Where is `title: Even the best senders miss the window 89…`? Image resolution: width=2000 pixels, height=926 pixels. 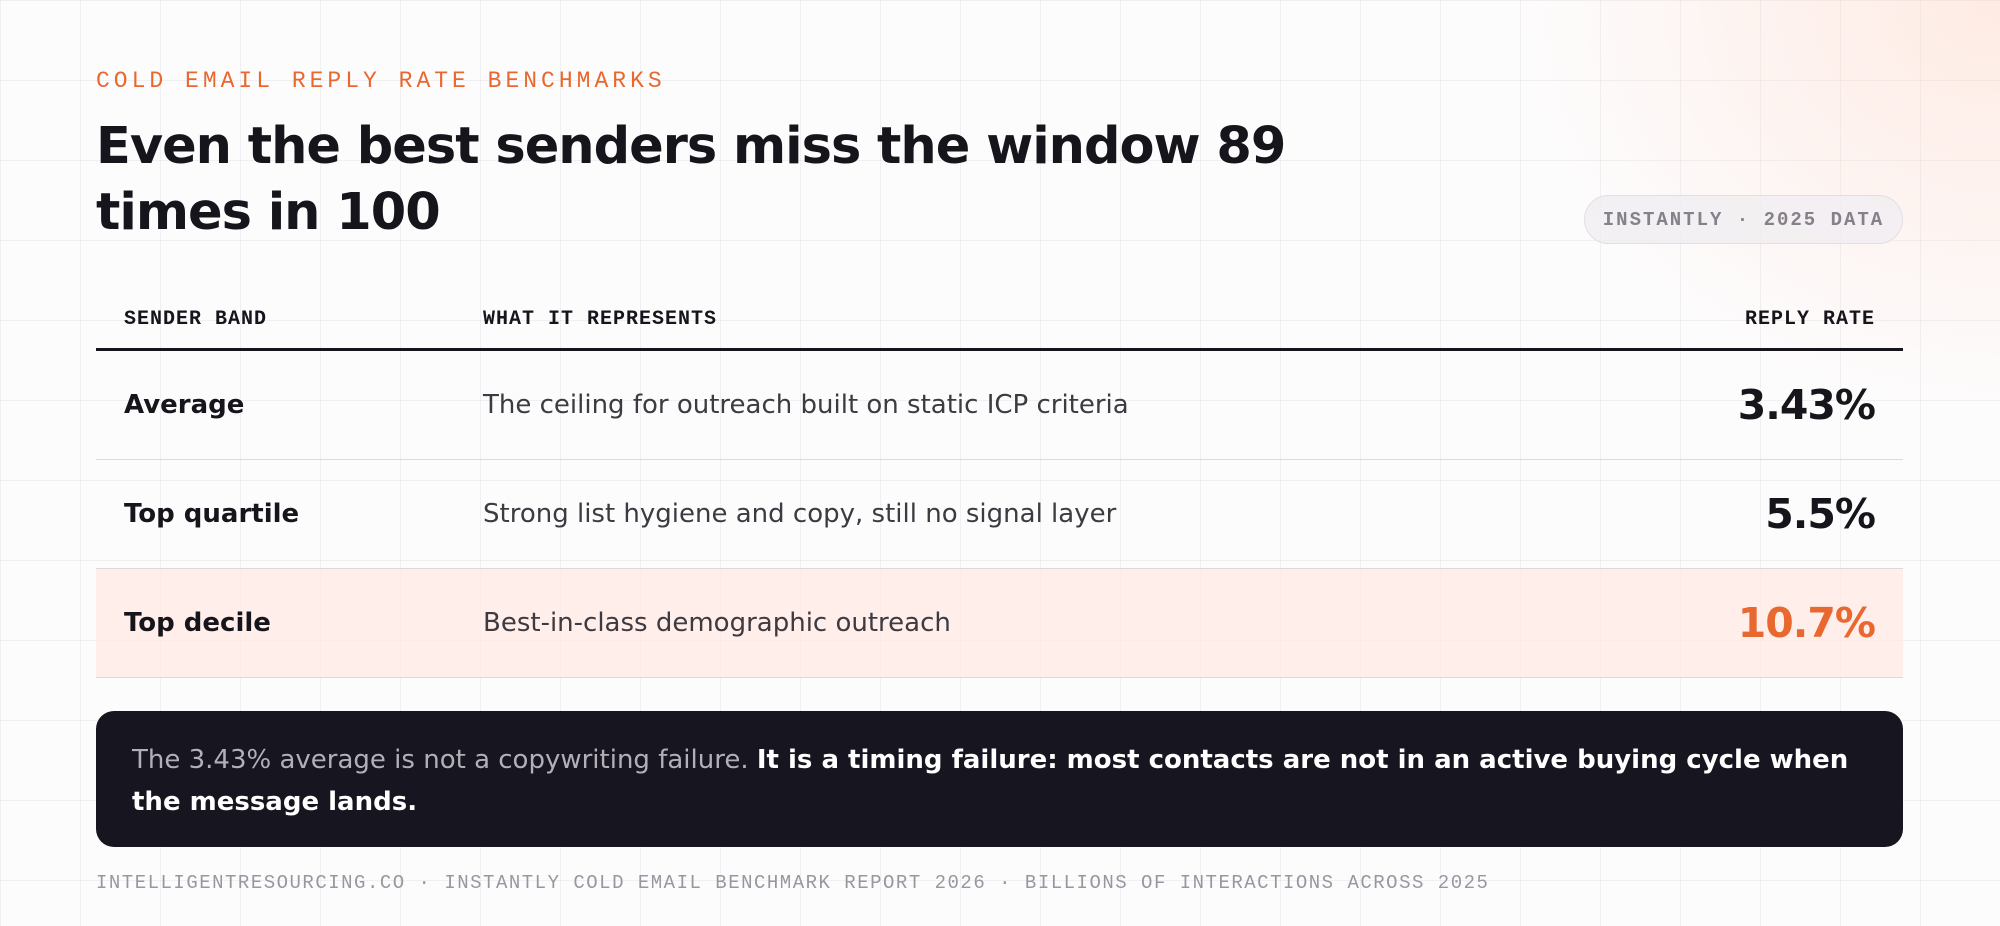
title: Even the best senders miss the window 89… is located at coordinates (691, 179).